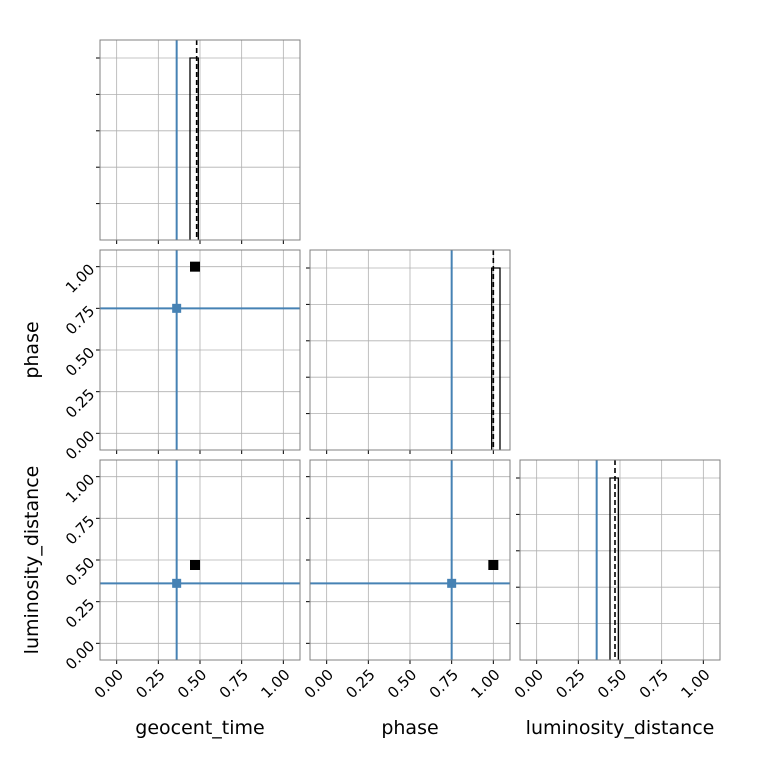  I want to click on xlabel-luminosity-distance: luminosity_distance, so click(620, 728).